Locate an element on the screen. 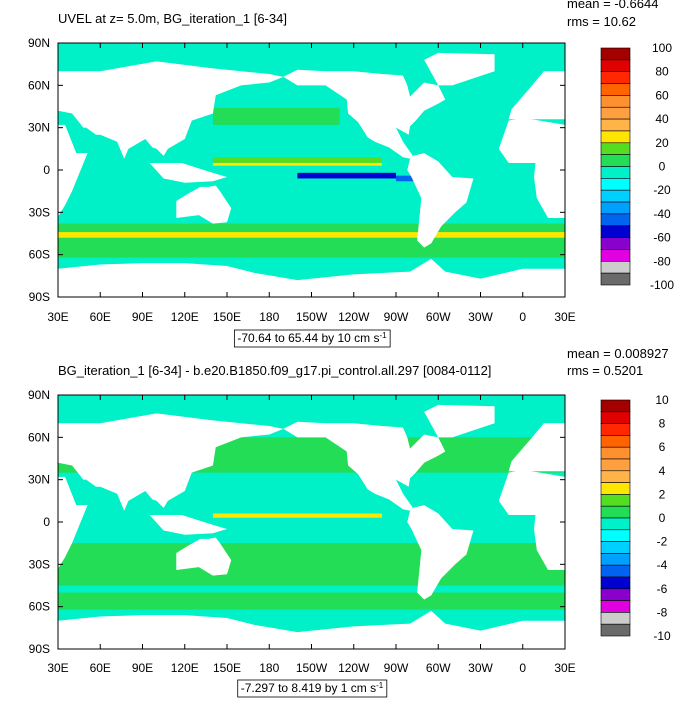  colorbar-label: -80 is located at coordinates (662, 261).